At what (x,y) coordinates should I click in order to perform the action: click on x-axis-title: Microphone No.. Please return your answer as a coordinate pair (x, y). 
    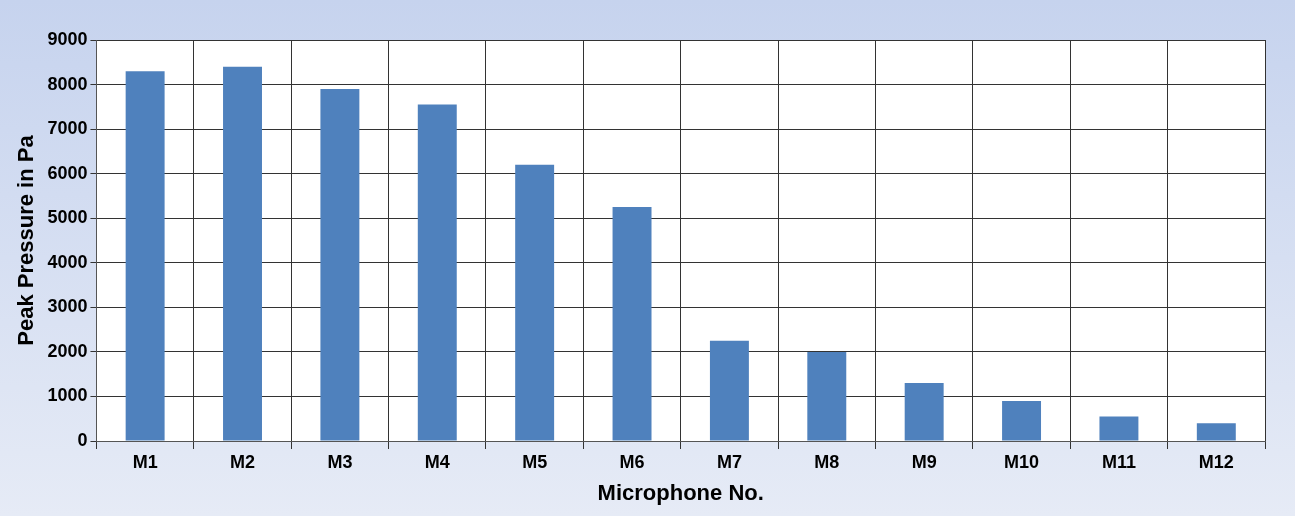
    Looking at the image, I should click on (680, 492).